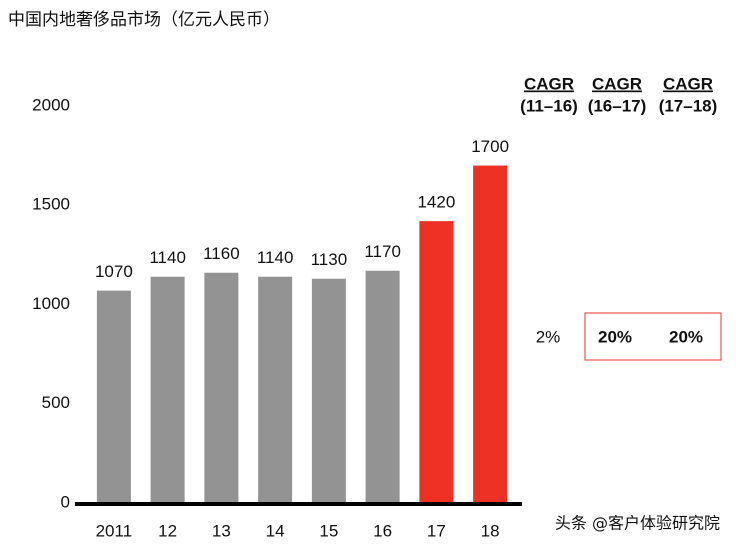 The height and width of the screenshot is (549, 736). Describe the element at coordinates (617, 105) in the screenshot. I see `cagr-period: (16–17)` at that location.